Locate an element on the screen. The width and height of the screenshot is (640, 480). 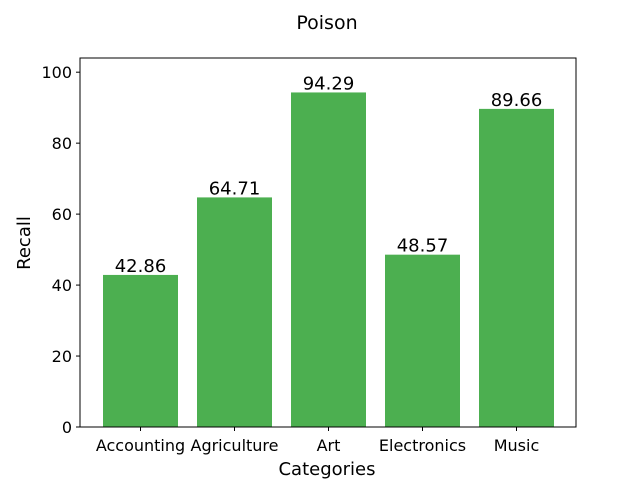
bar-electronics is located at coordinates (422, 340).